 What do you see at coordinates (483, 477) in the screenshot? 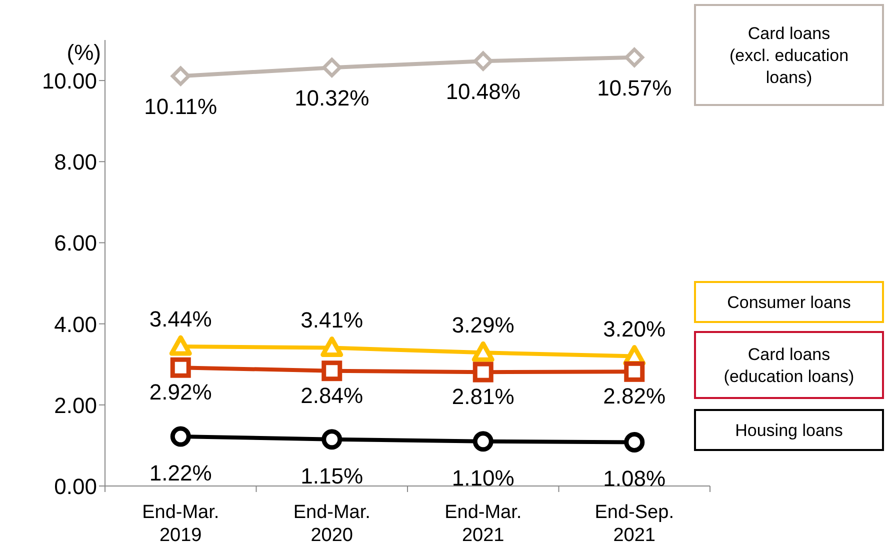
I see `data-label: 1.10%` at bounding box center [483, 477].